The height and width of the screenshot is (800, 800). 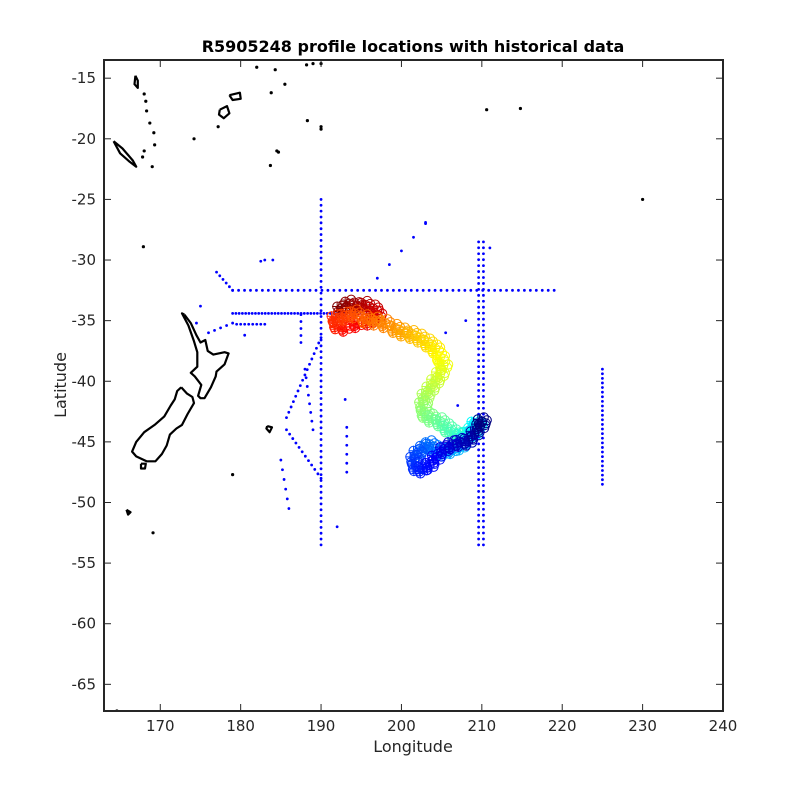 I want to click on x-tick-label: 230, so click(x=642, y=726).